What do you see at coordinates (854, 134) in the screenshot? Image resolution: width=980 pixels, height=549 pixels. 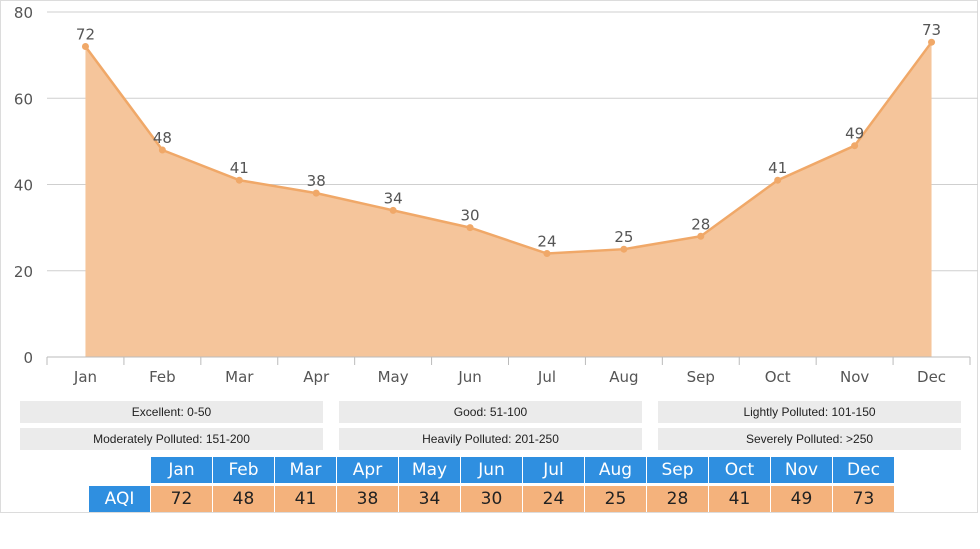 I see `data-label: 49` at bounding box center [854, 134].